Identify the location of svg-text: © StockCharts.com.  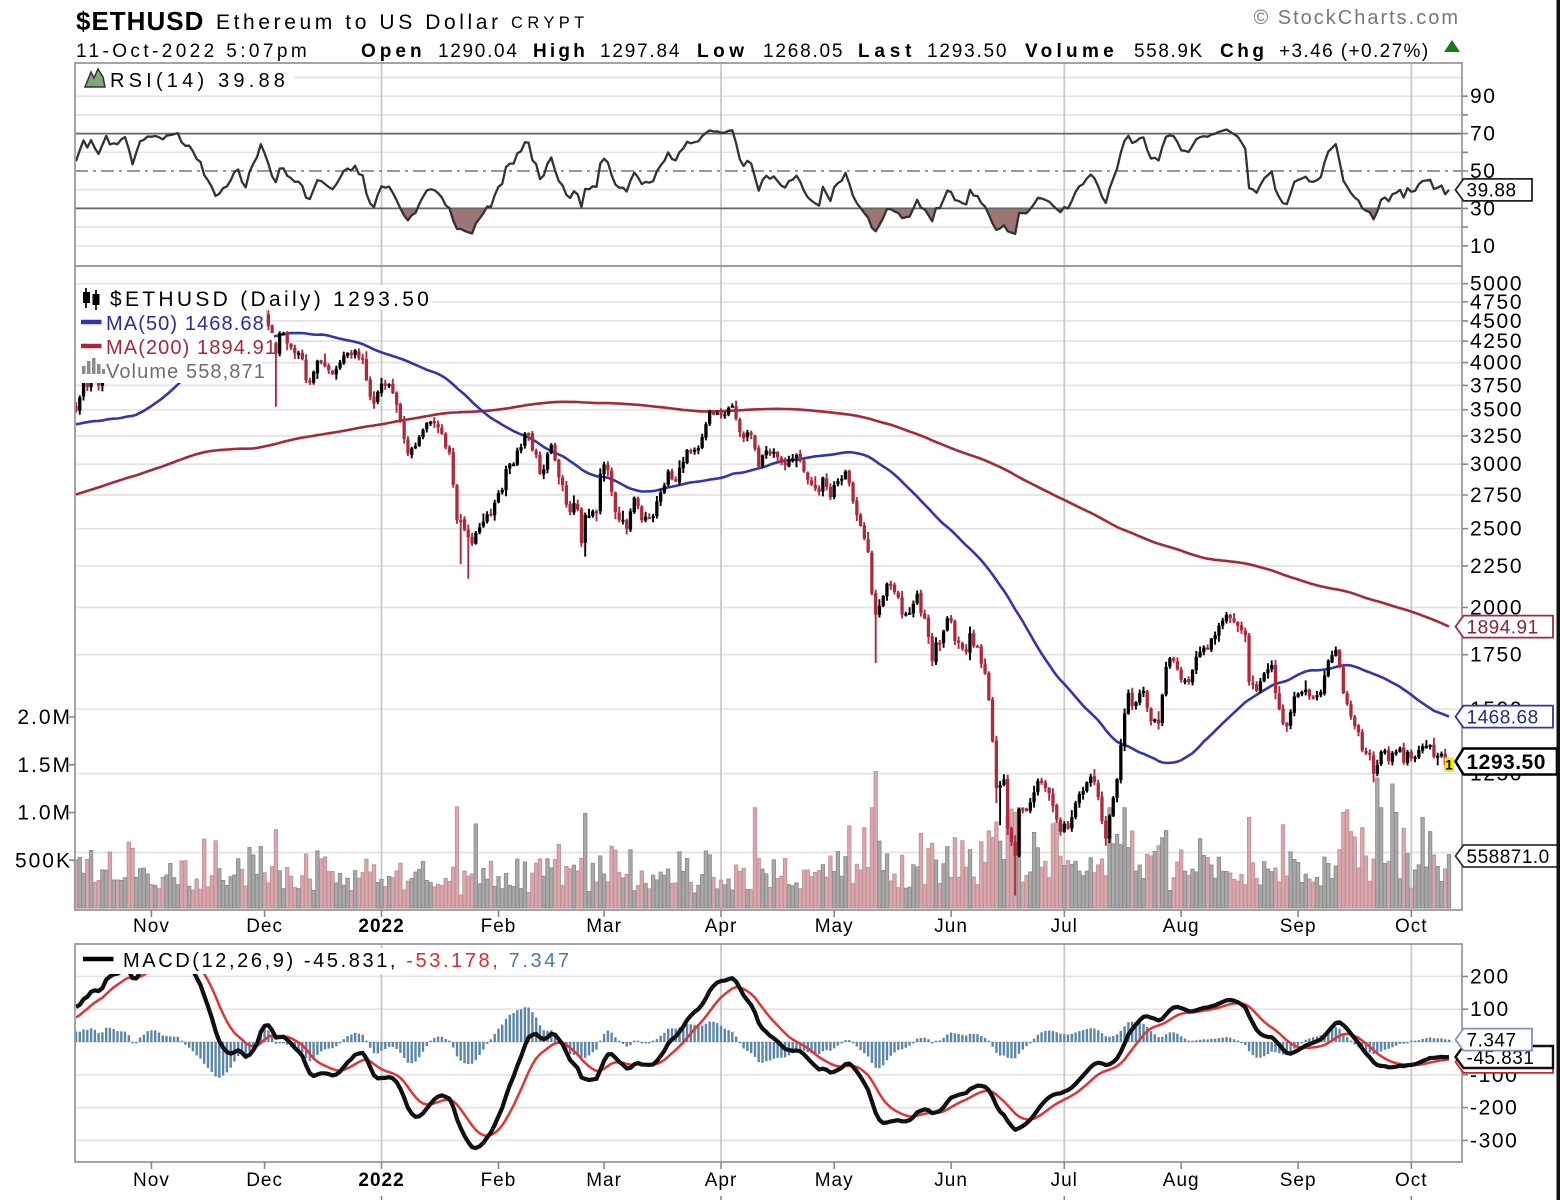
(1356, 18).